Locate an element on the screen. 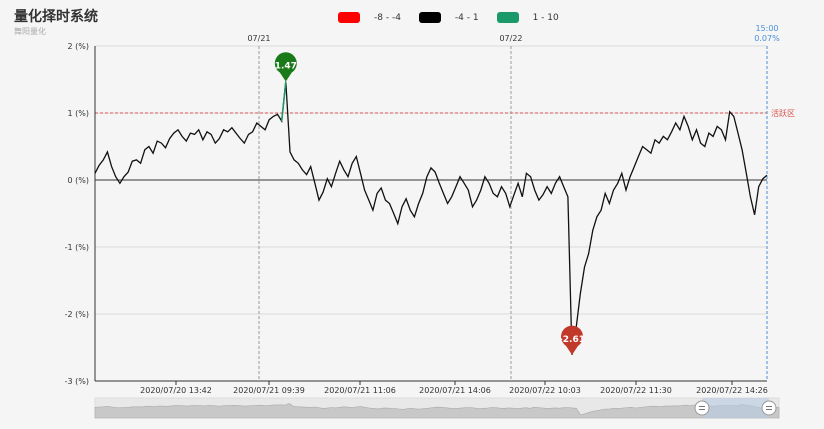 The image size is (824, 429). marker-label-0: 1.47 is located at coordinates (286, 67).